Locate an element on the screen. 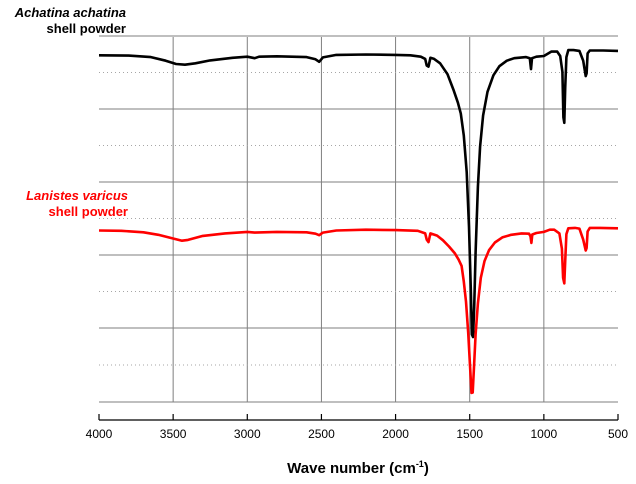  legend-black-series: Achatina achatina shell powder is located at coordinates (68, 21).